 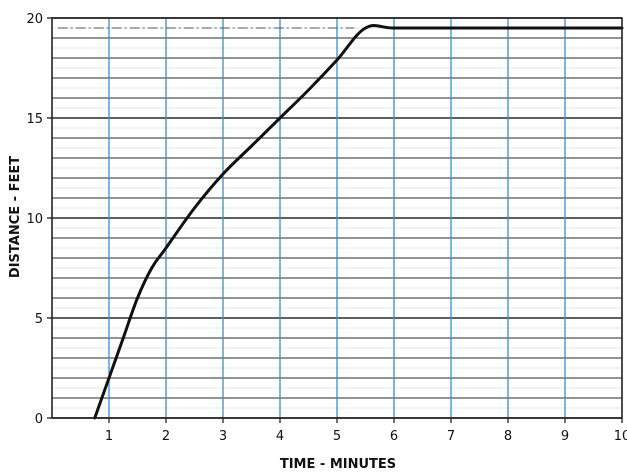 I want to click on x-tick-label: 4, so click(x=280, y=436).